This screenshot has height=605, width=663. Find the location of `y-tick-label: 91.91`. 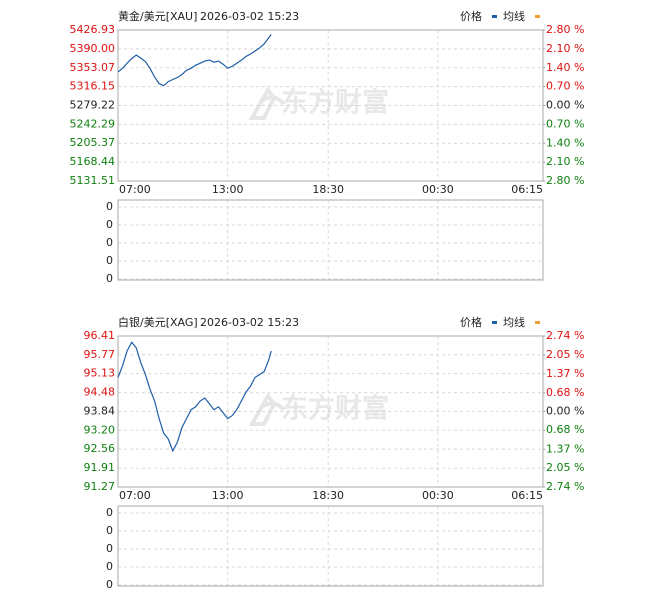

y-tick-label: 91.91 is located at coordinates (100, 467).